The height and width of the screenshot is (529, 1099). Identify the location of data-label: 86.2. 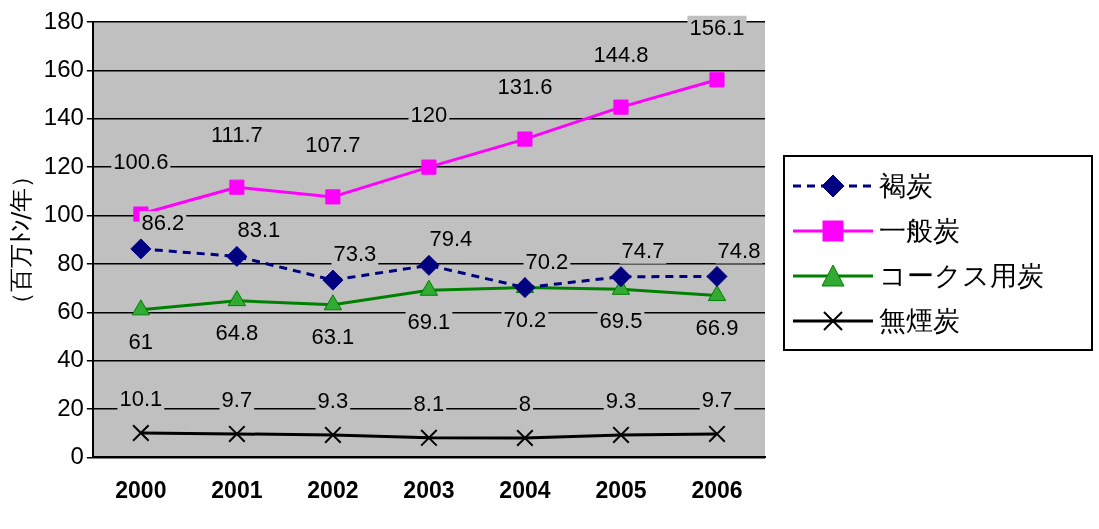
(163, 222).